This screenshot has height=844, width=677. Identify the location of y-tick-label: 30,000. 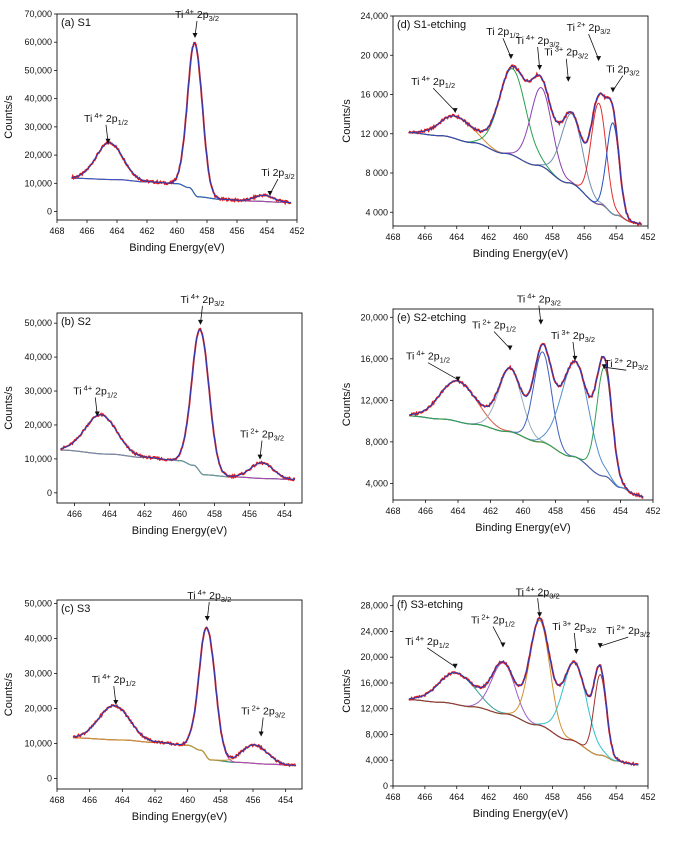
(38, 127).